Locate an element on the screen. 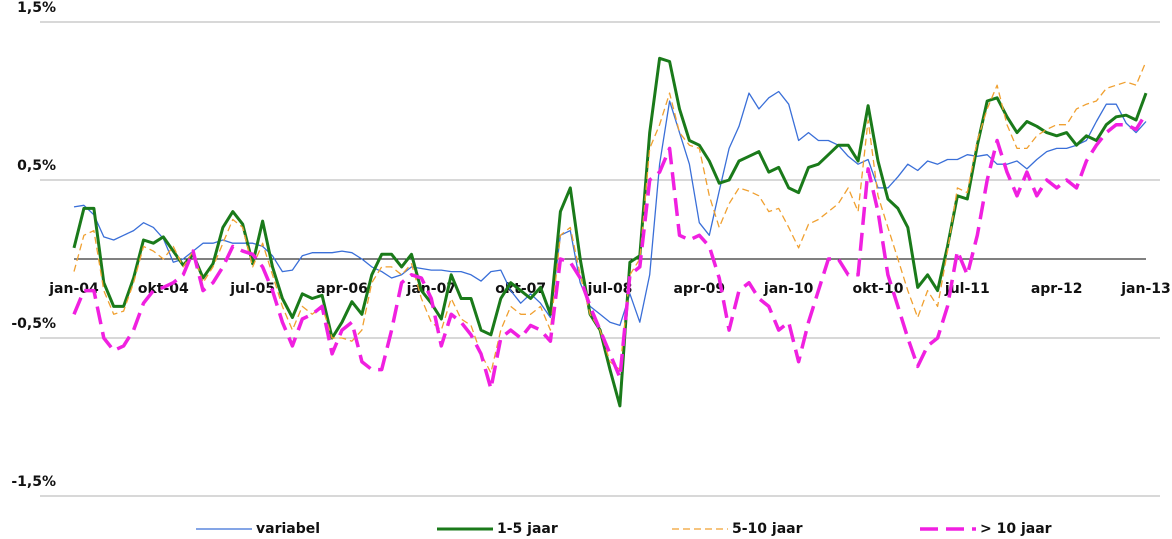  x-tick-label: jan-13 is located at coordinates (1145, 289).